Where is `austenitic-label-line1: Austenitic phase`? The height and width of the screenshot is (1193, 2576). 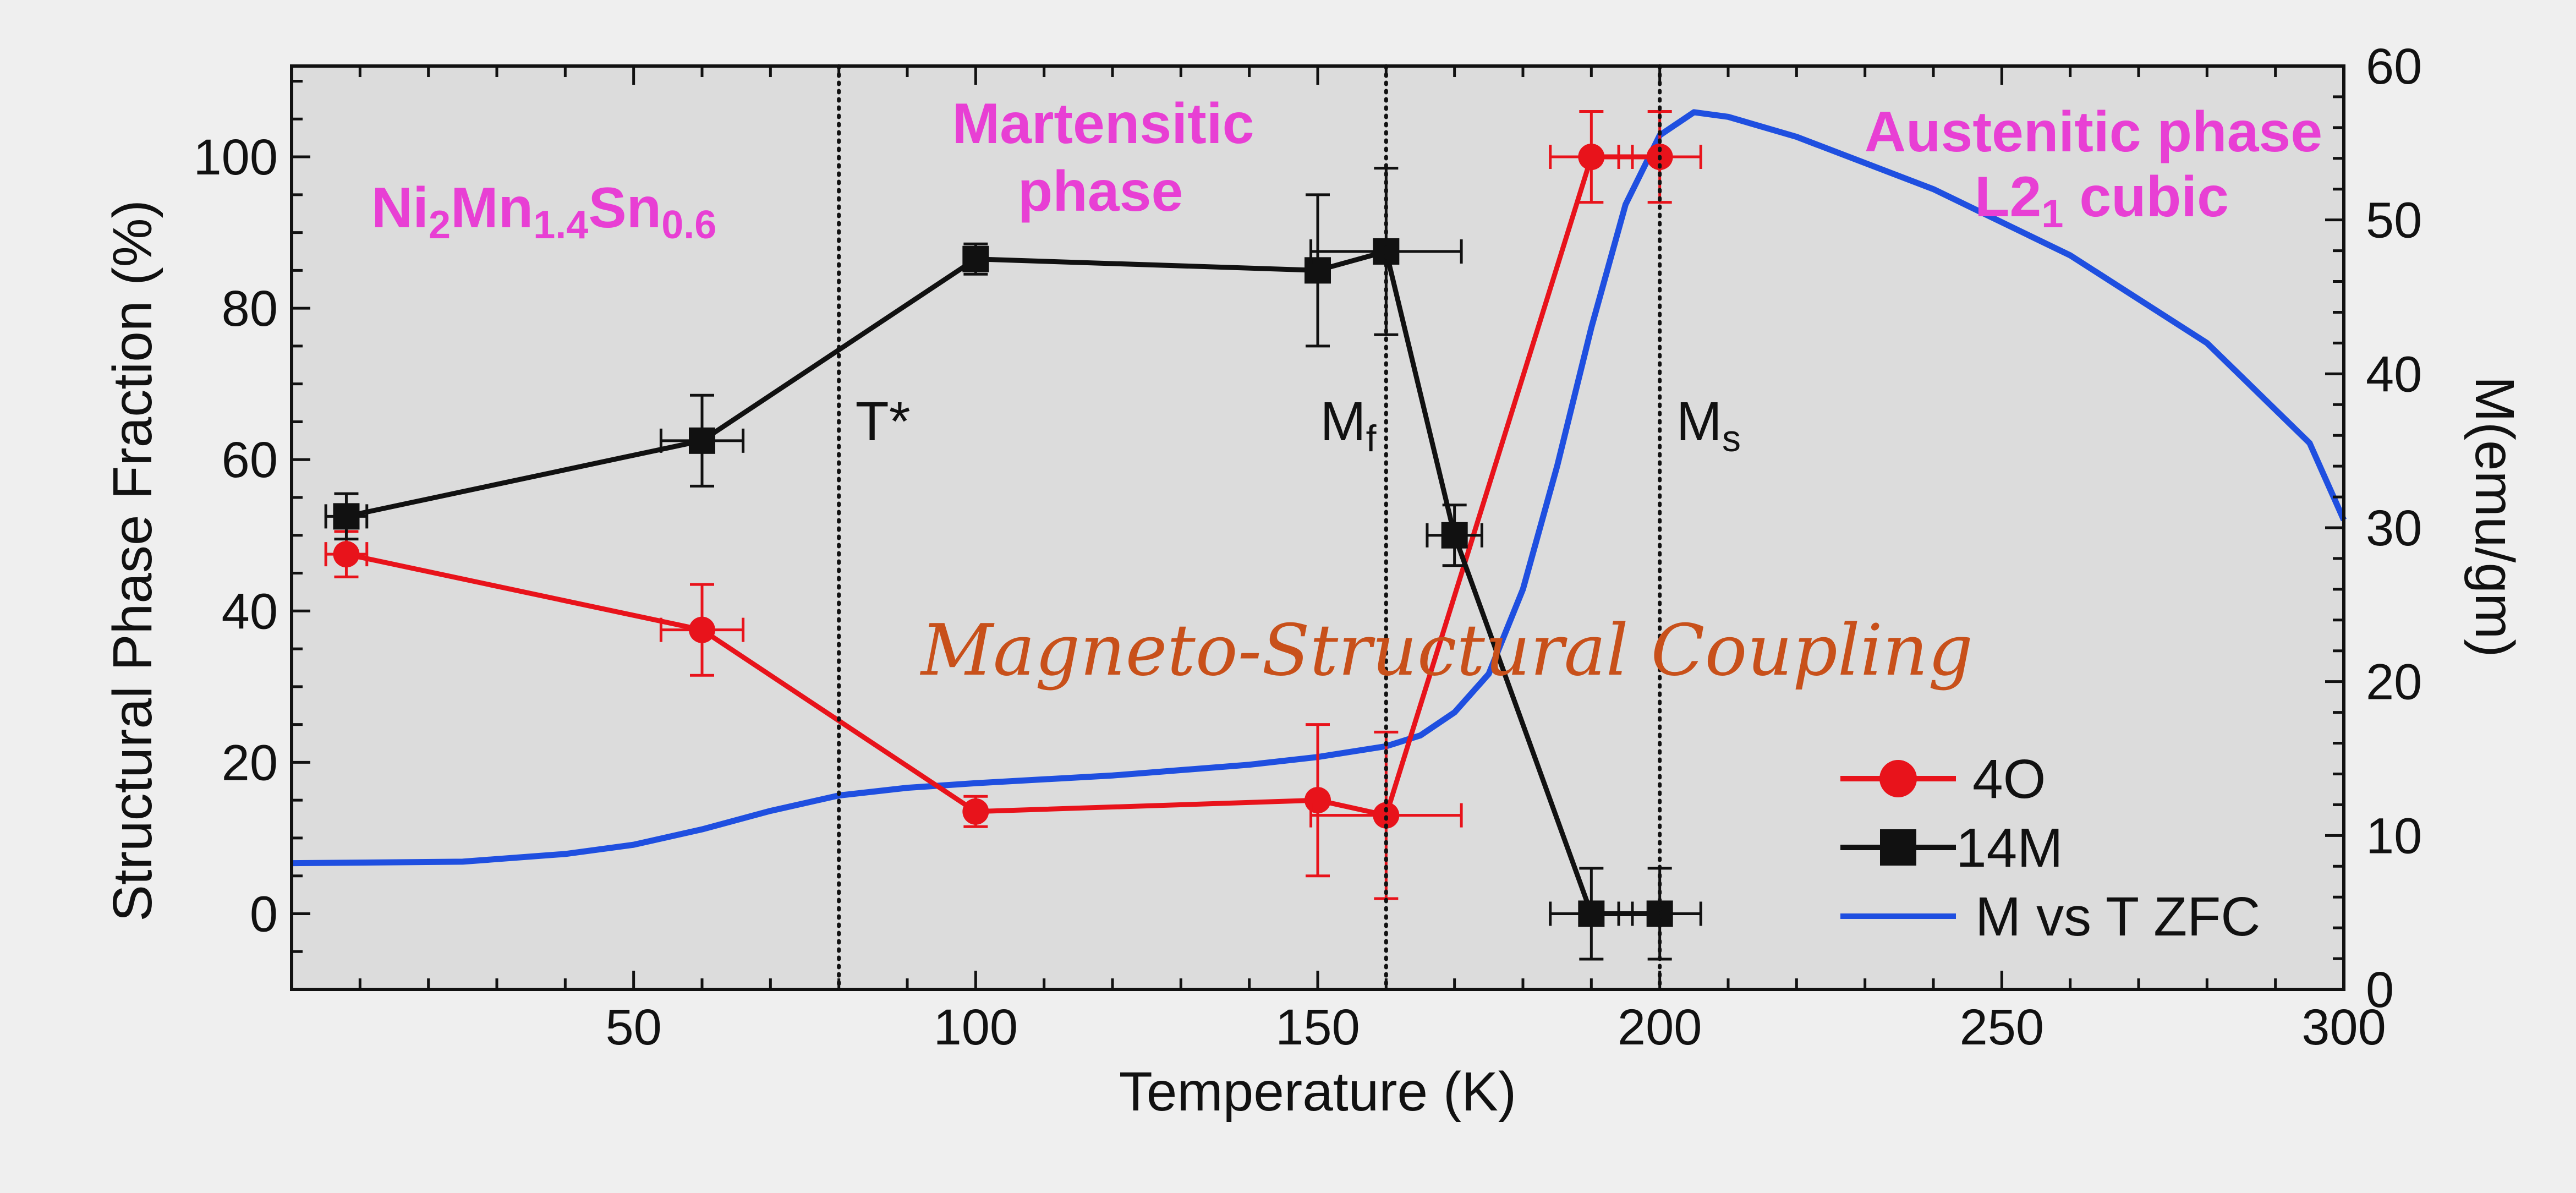
austenitic-label-line1: Austenitic phase is located at coordinates (2094, 132).